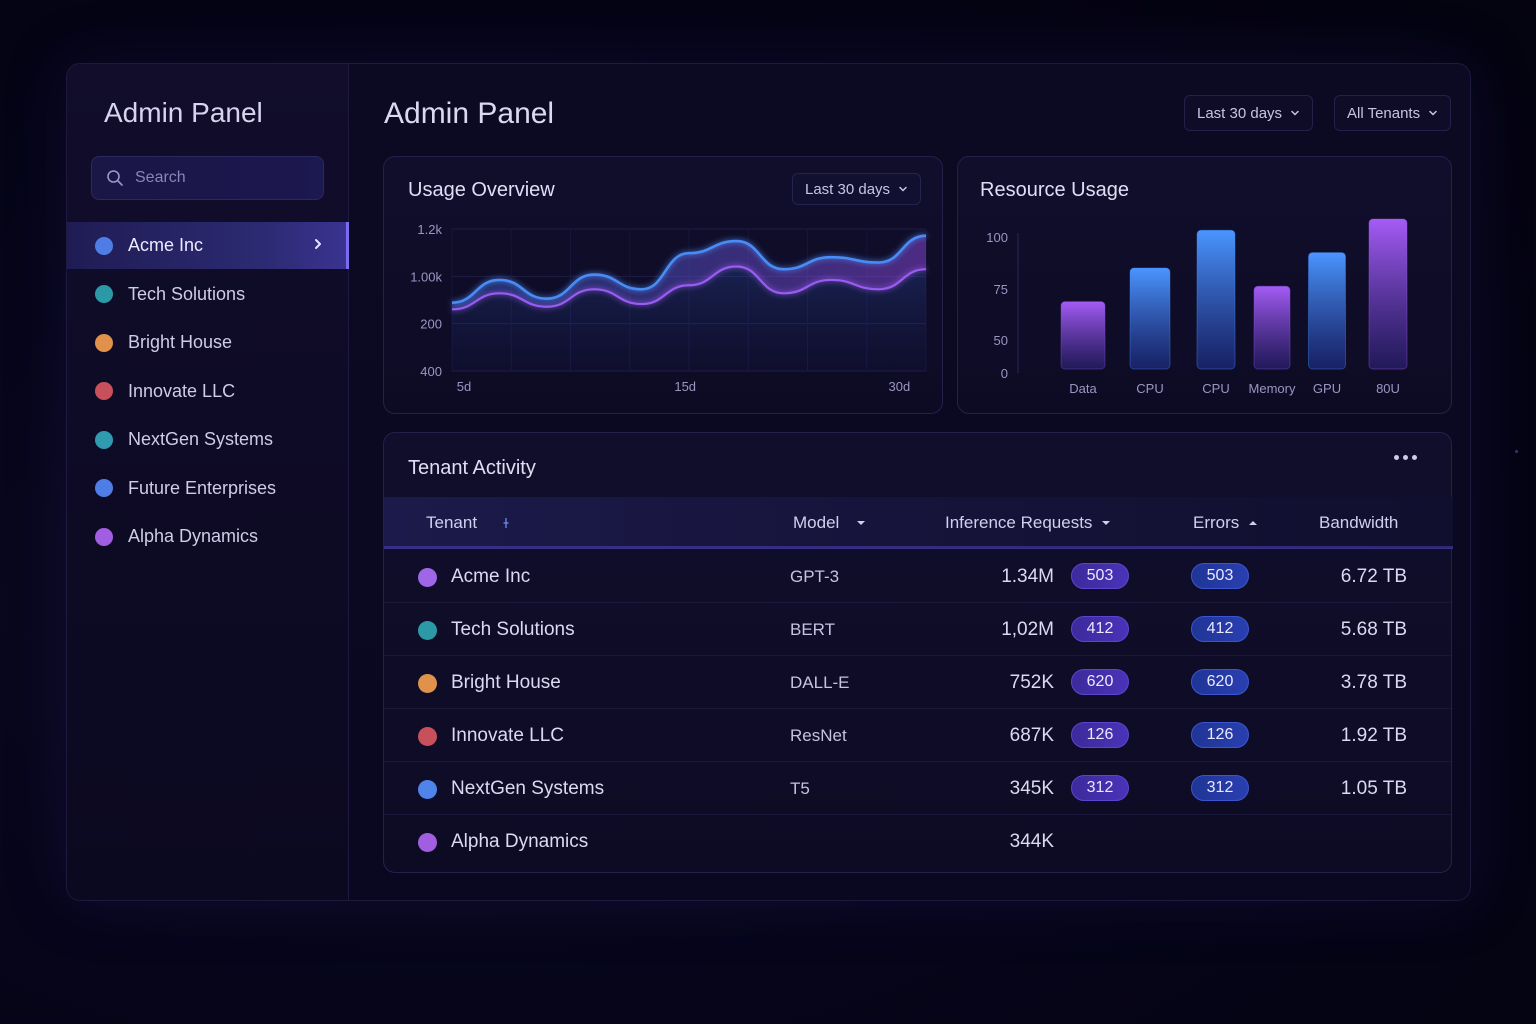  Describe the element at coordinates (1388, 388) in the screenshot. I see `x-tick-label: 80U` at that location.